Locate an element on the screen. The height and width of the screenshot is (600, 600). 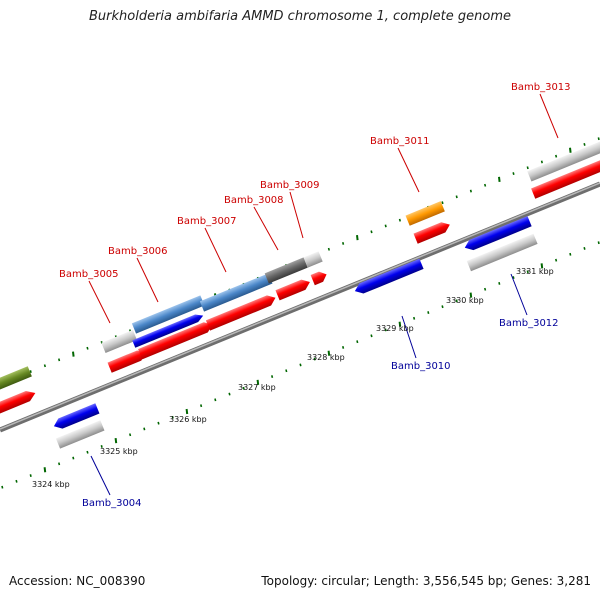
feature-olive is located at coordinates (16, 383).